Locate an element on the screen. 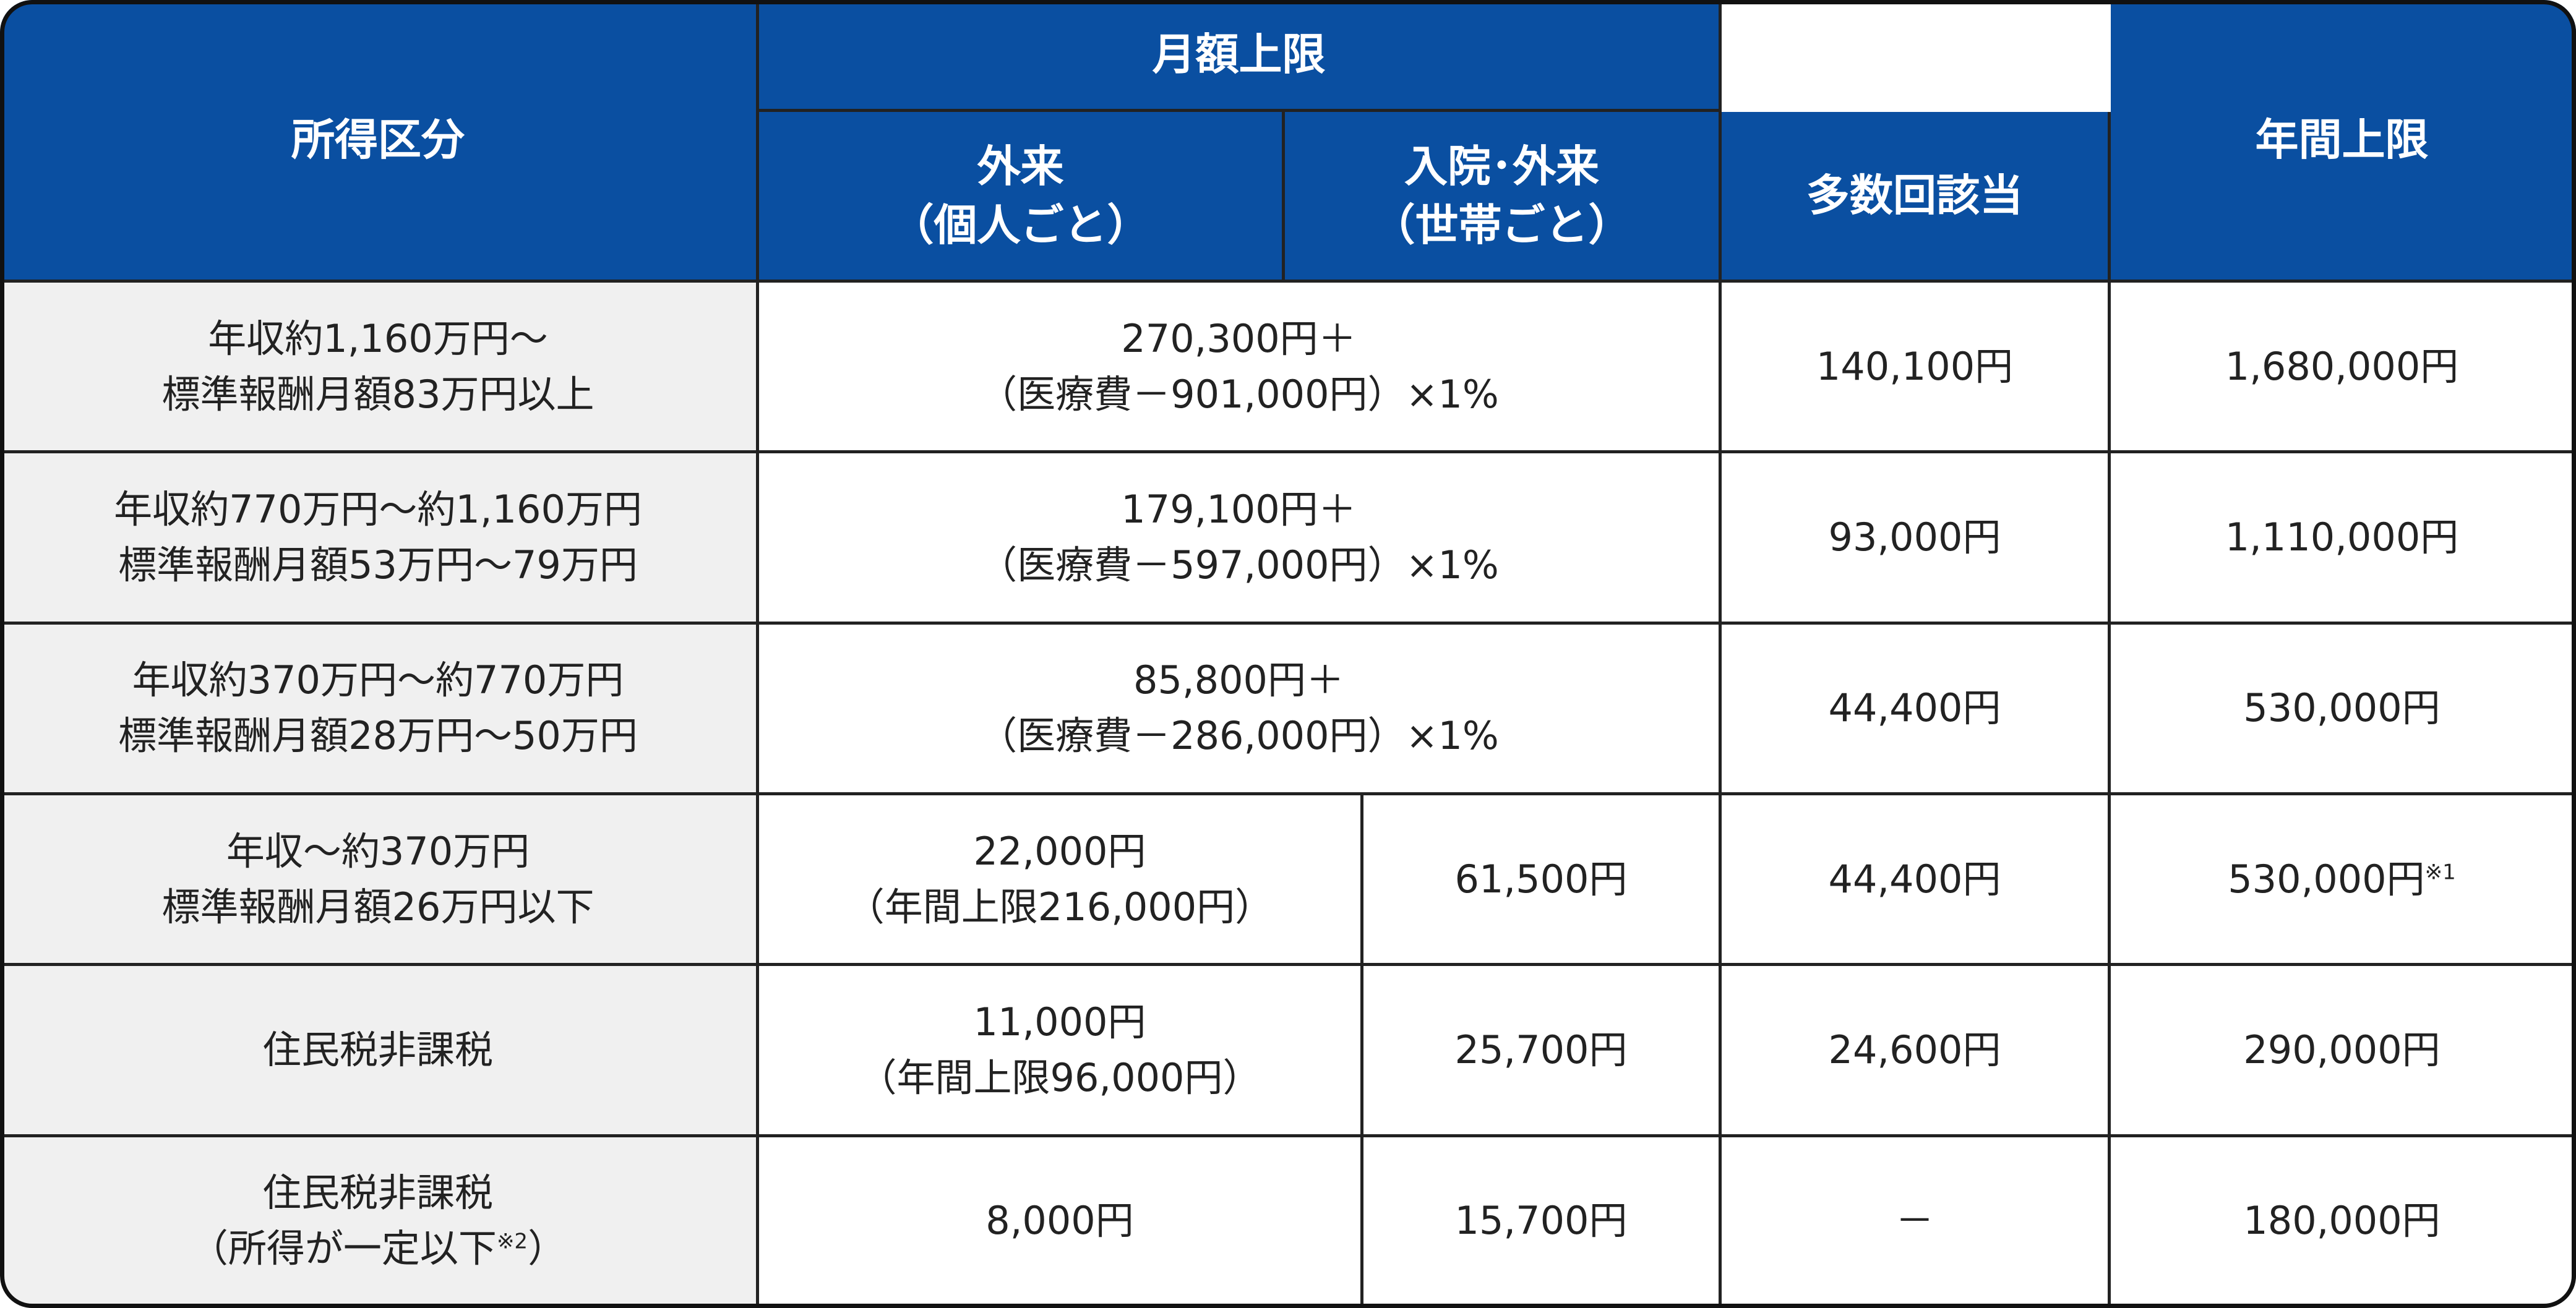  text: （年間上限96,000円） is located at coordinates (1059, 1077).